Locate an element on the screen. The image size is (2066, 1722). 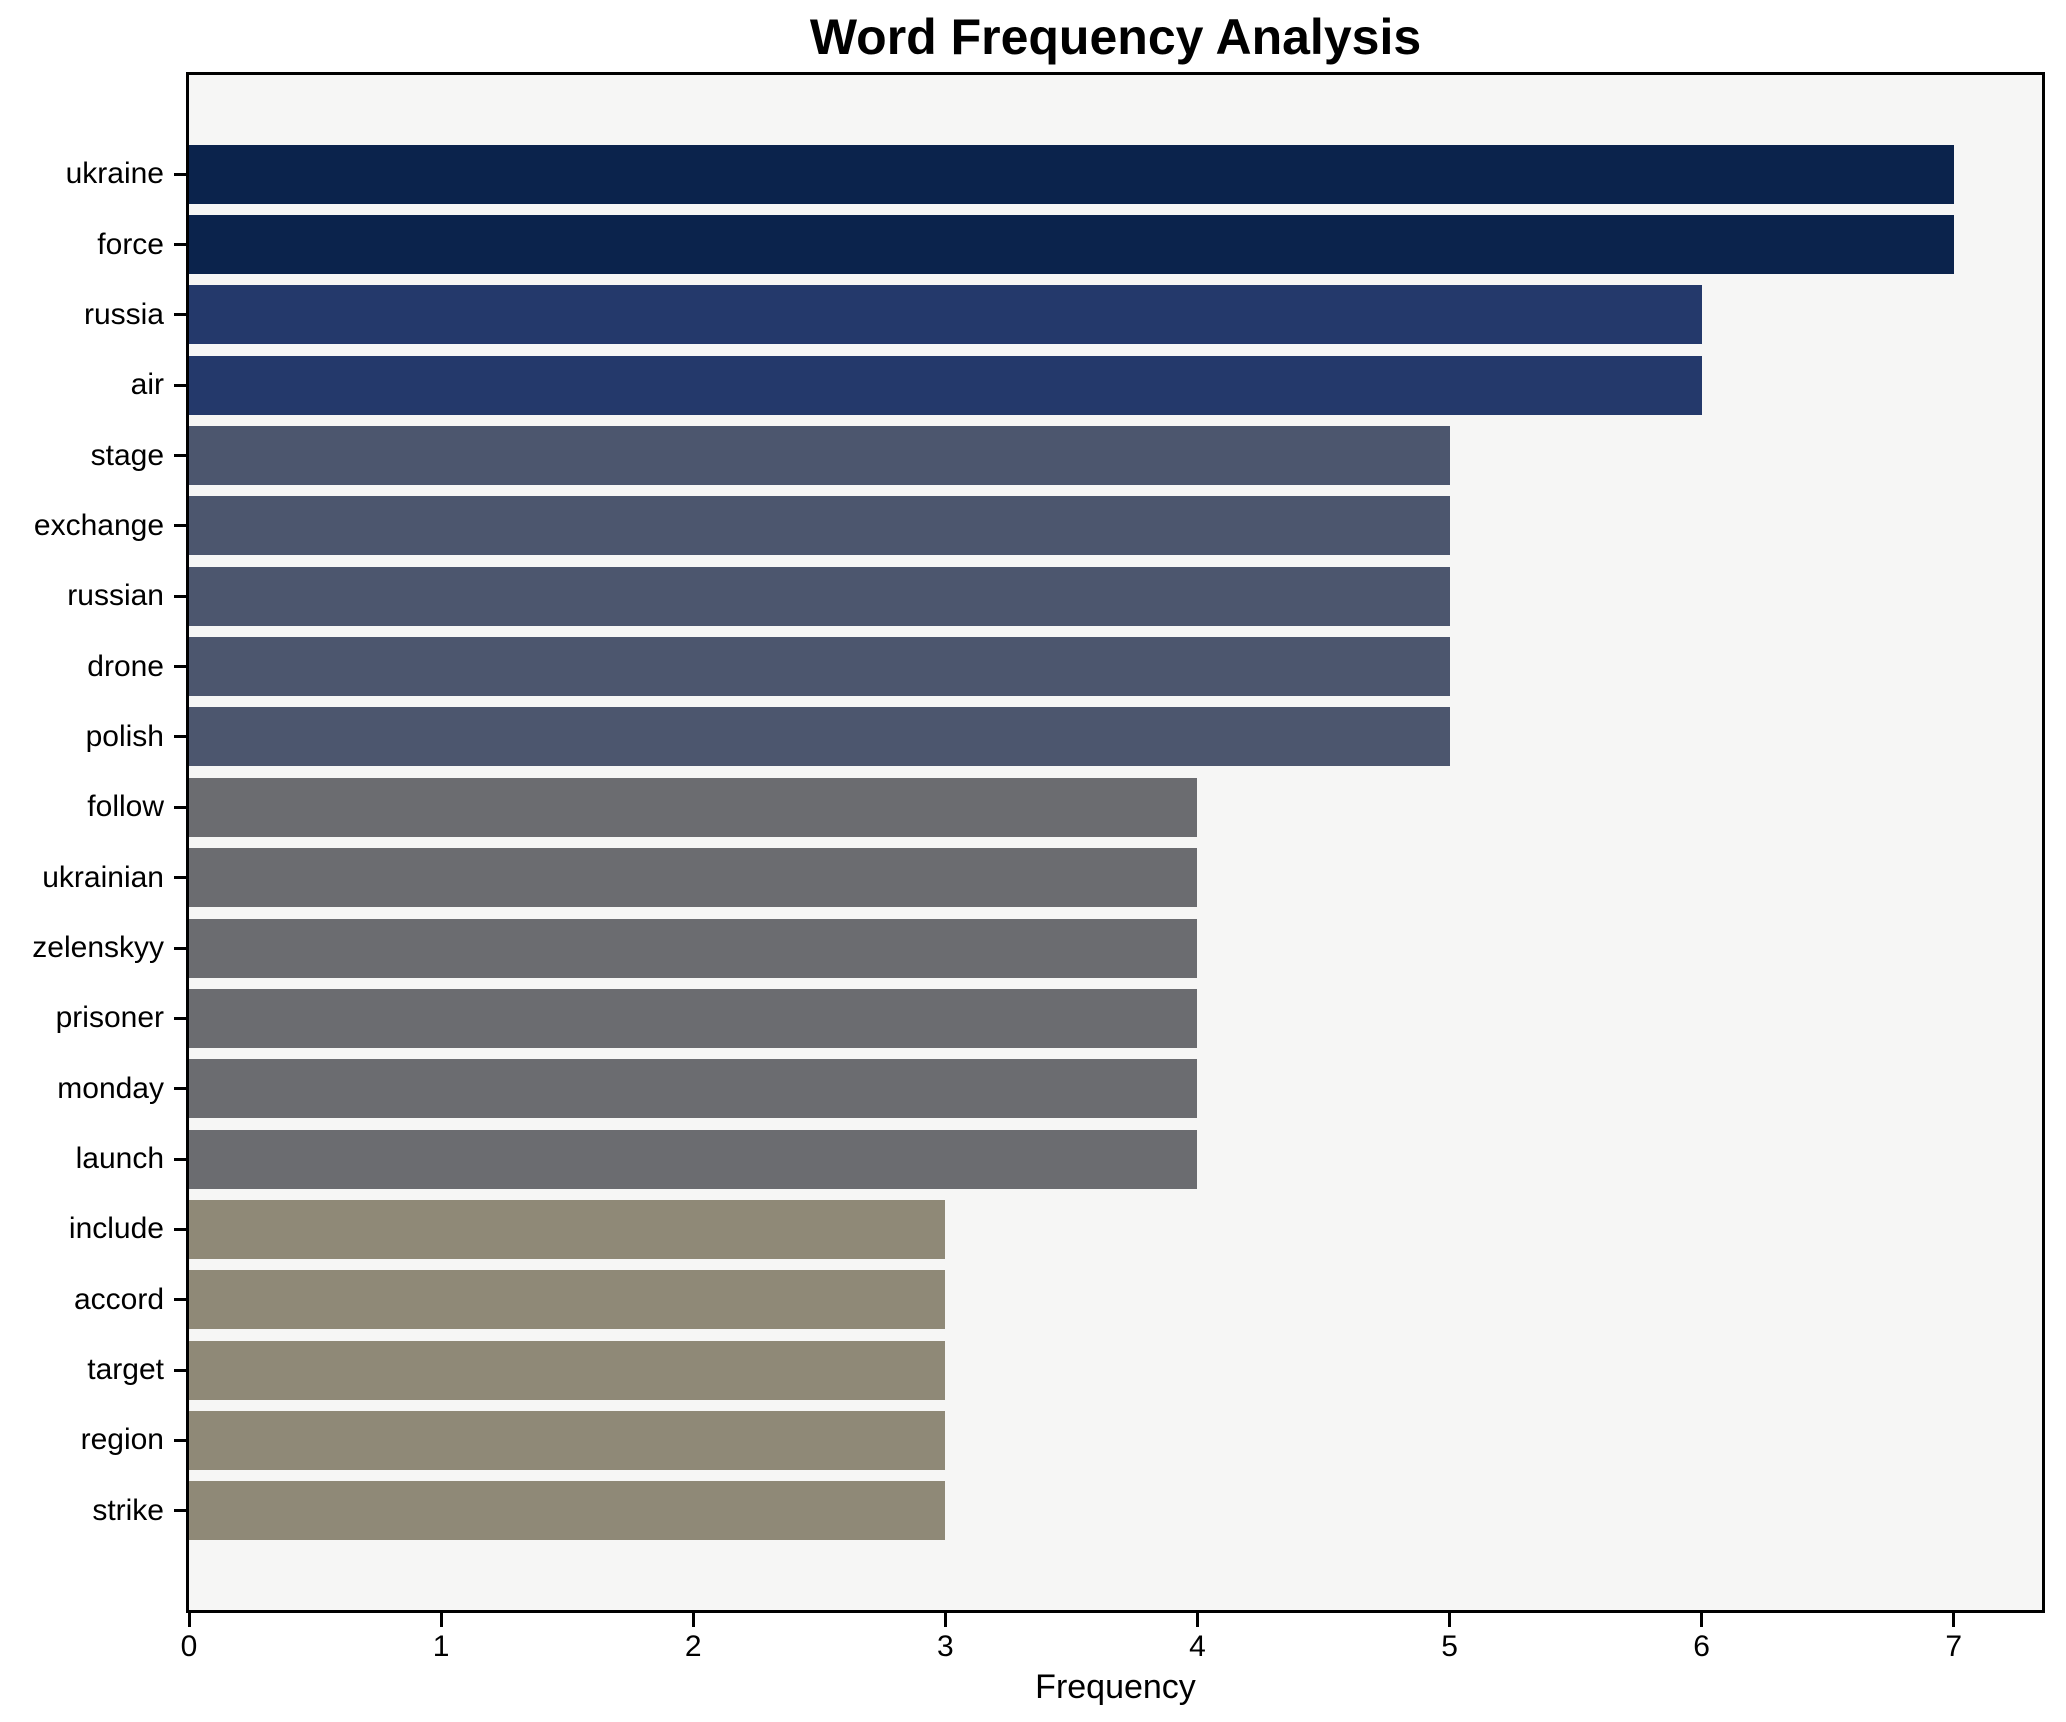
bar-russian is located at coordinates (819, 596).